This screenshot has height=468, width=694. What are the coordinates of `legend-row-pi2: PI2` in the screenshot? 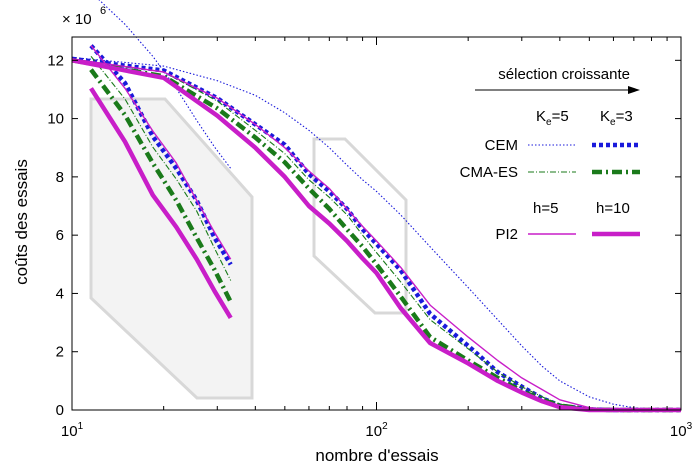 It's located at (506, 234).